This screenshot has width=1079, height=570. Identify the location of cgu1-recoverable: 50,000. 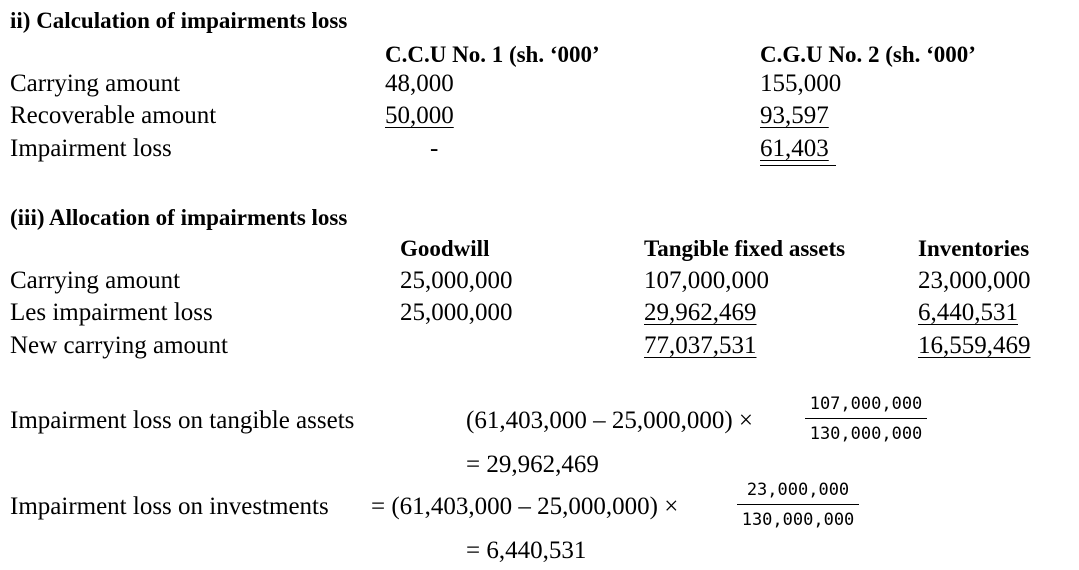
(419, 115).